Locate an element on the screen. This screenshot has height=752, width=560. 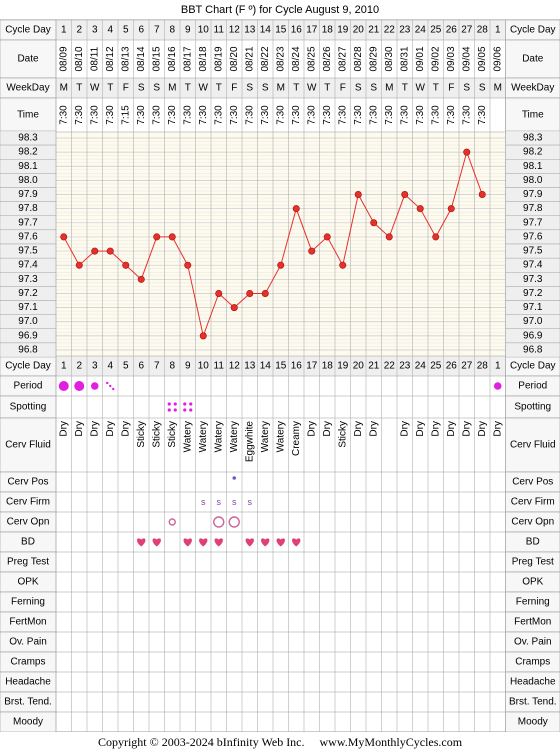
date-label: 09/05 is located at coordinates (482, 58).